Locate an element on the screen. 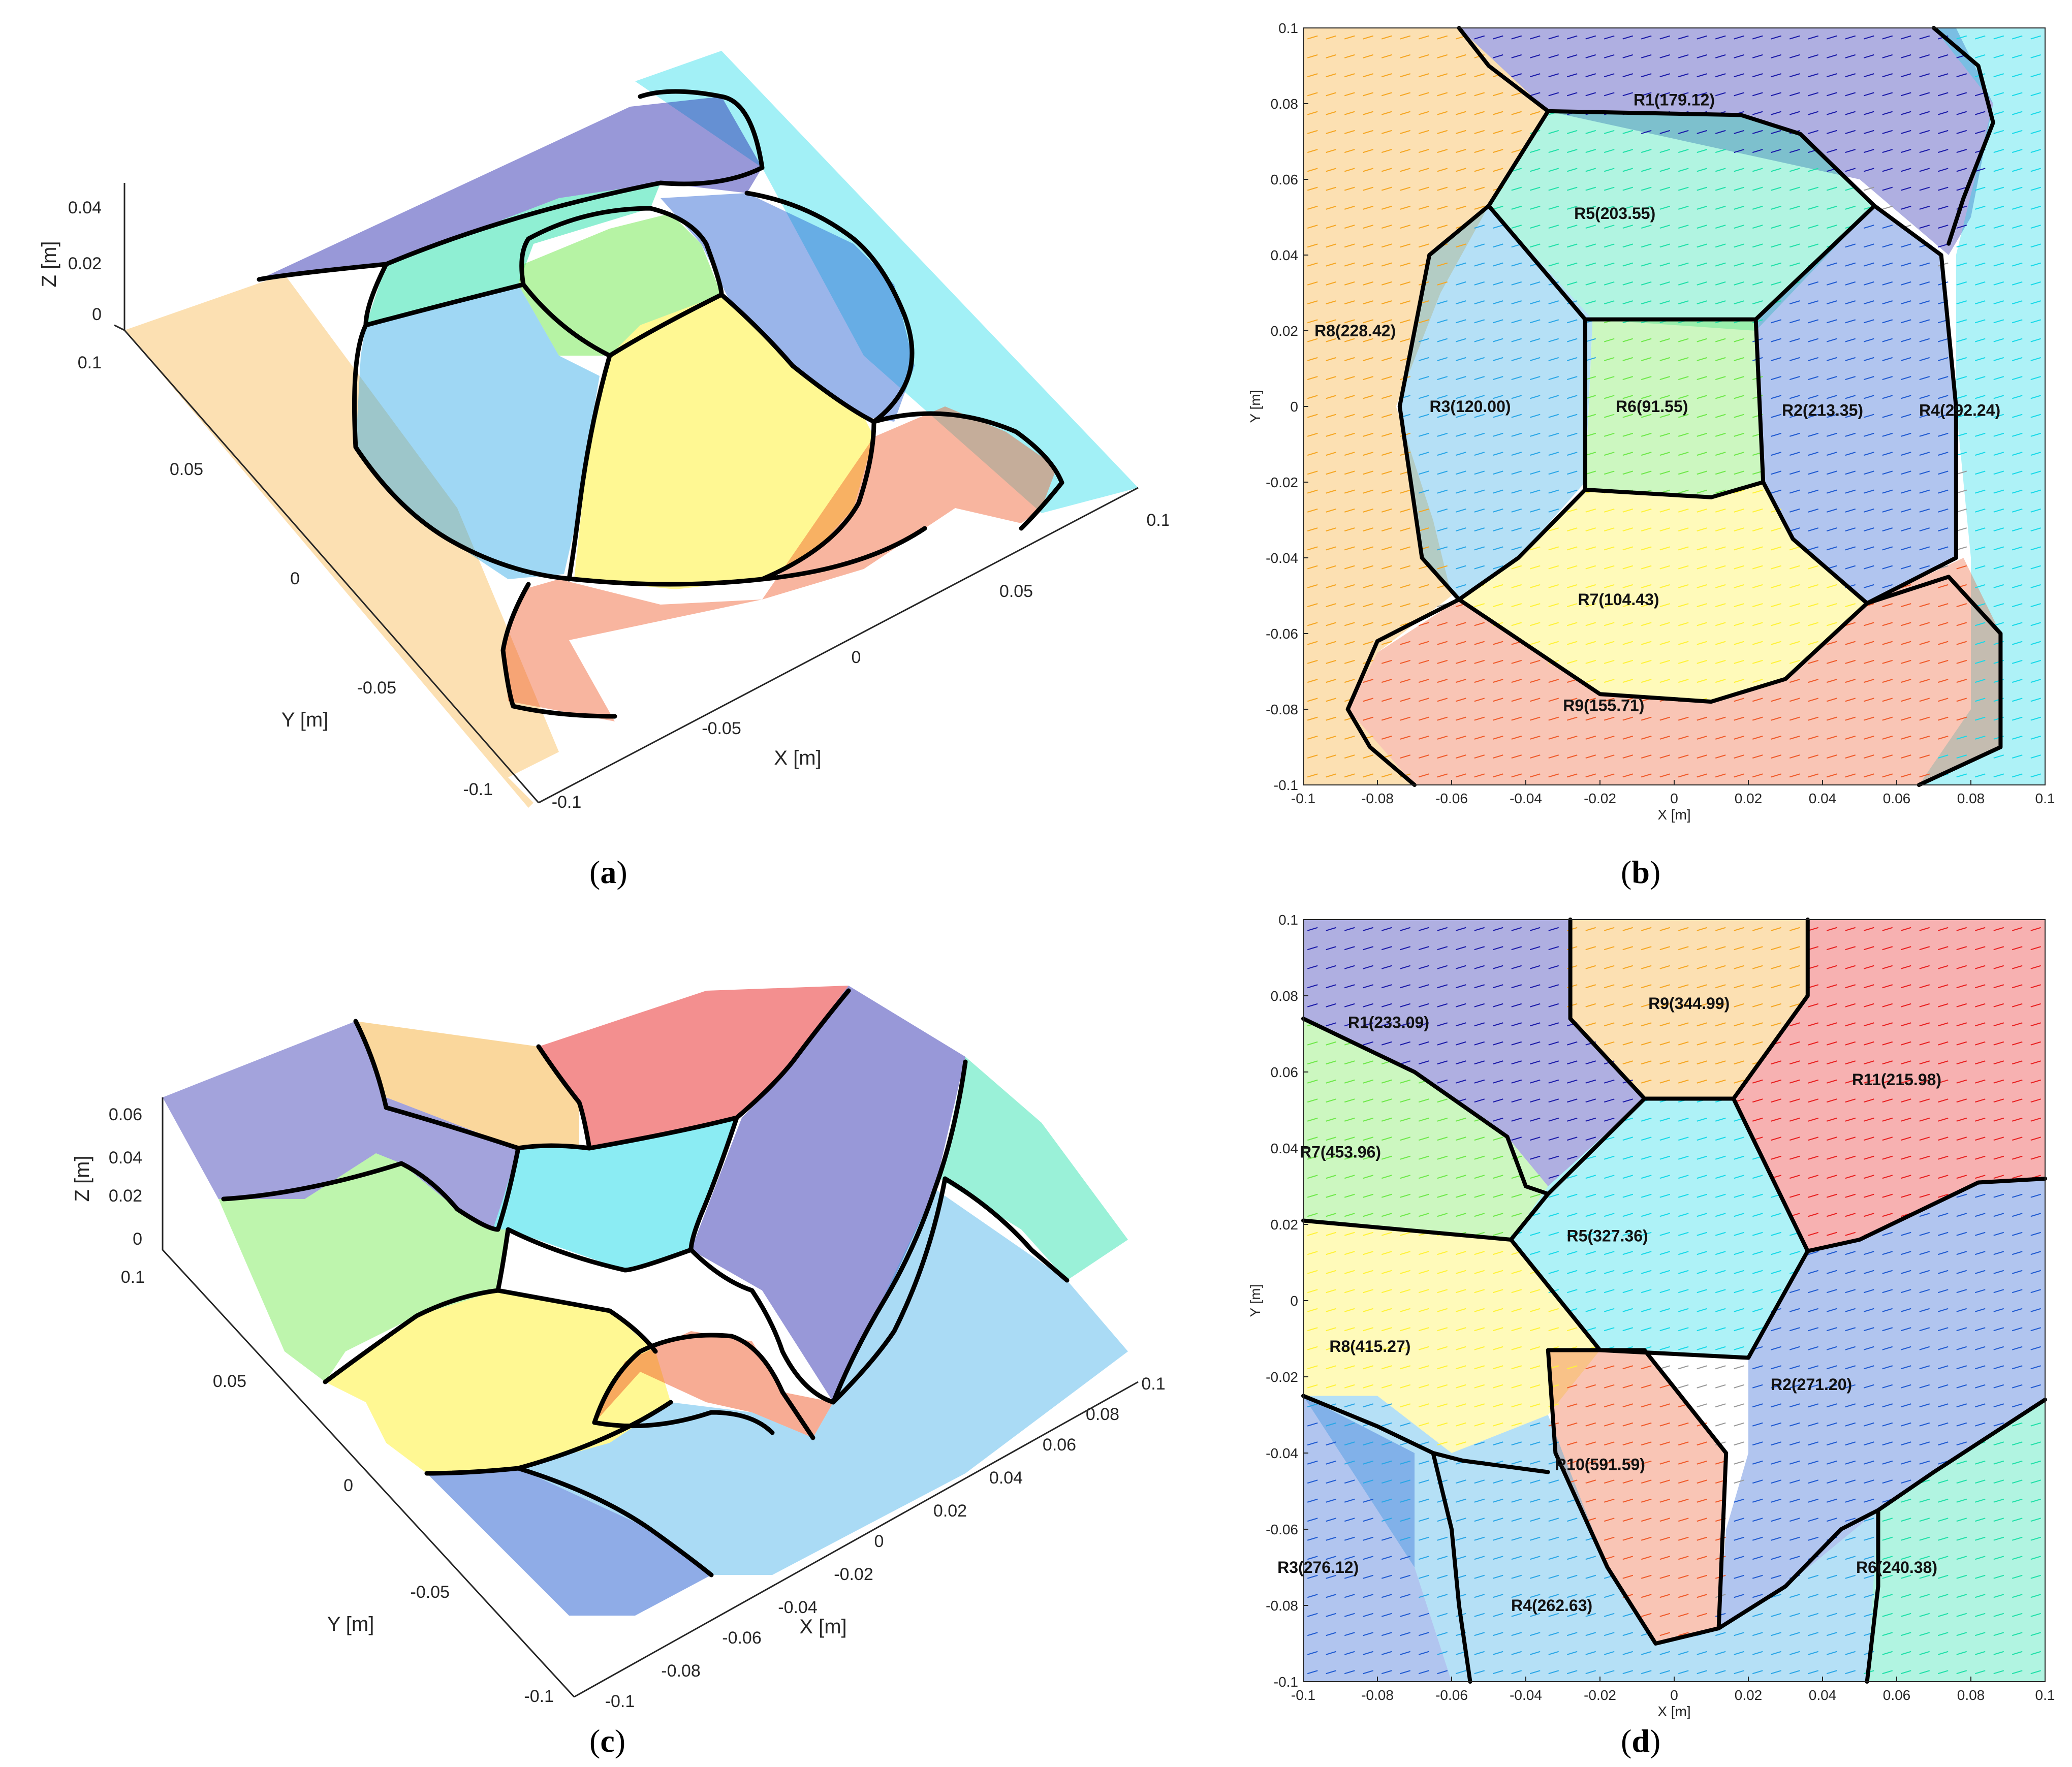  d-ytick-label: -0.1 is located at coordinates (1286, 1682).